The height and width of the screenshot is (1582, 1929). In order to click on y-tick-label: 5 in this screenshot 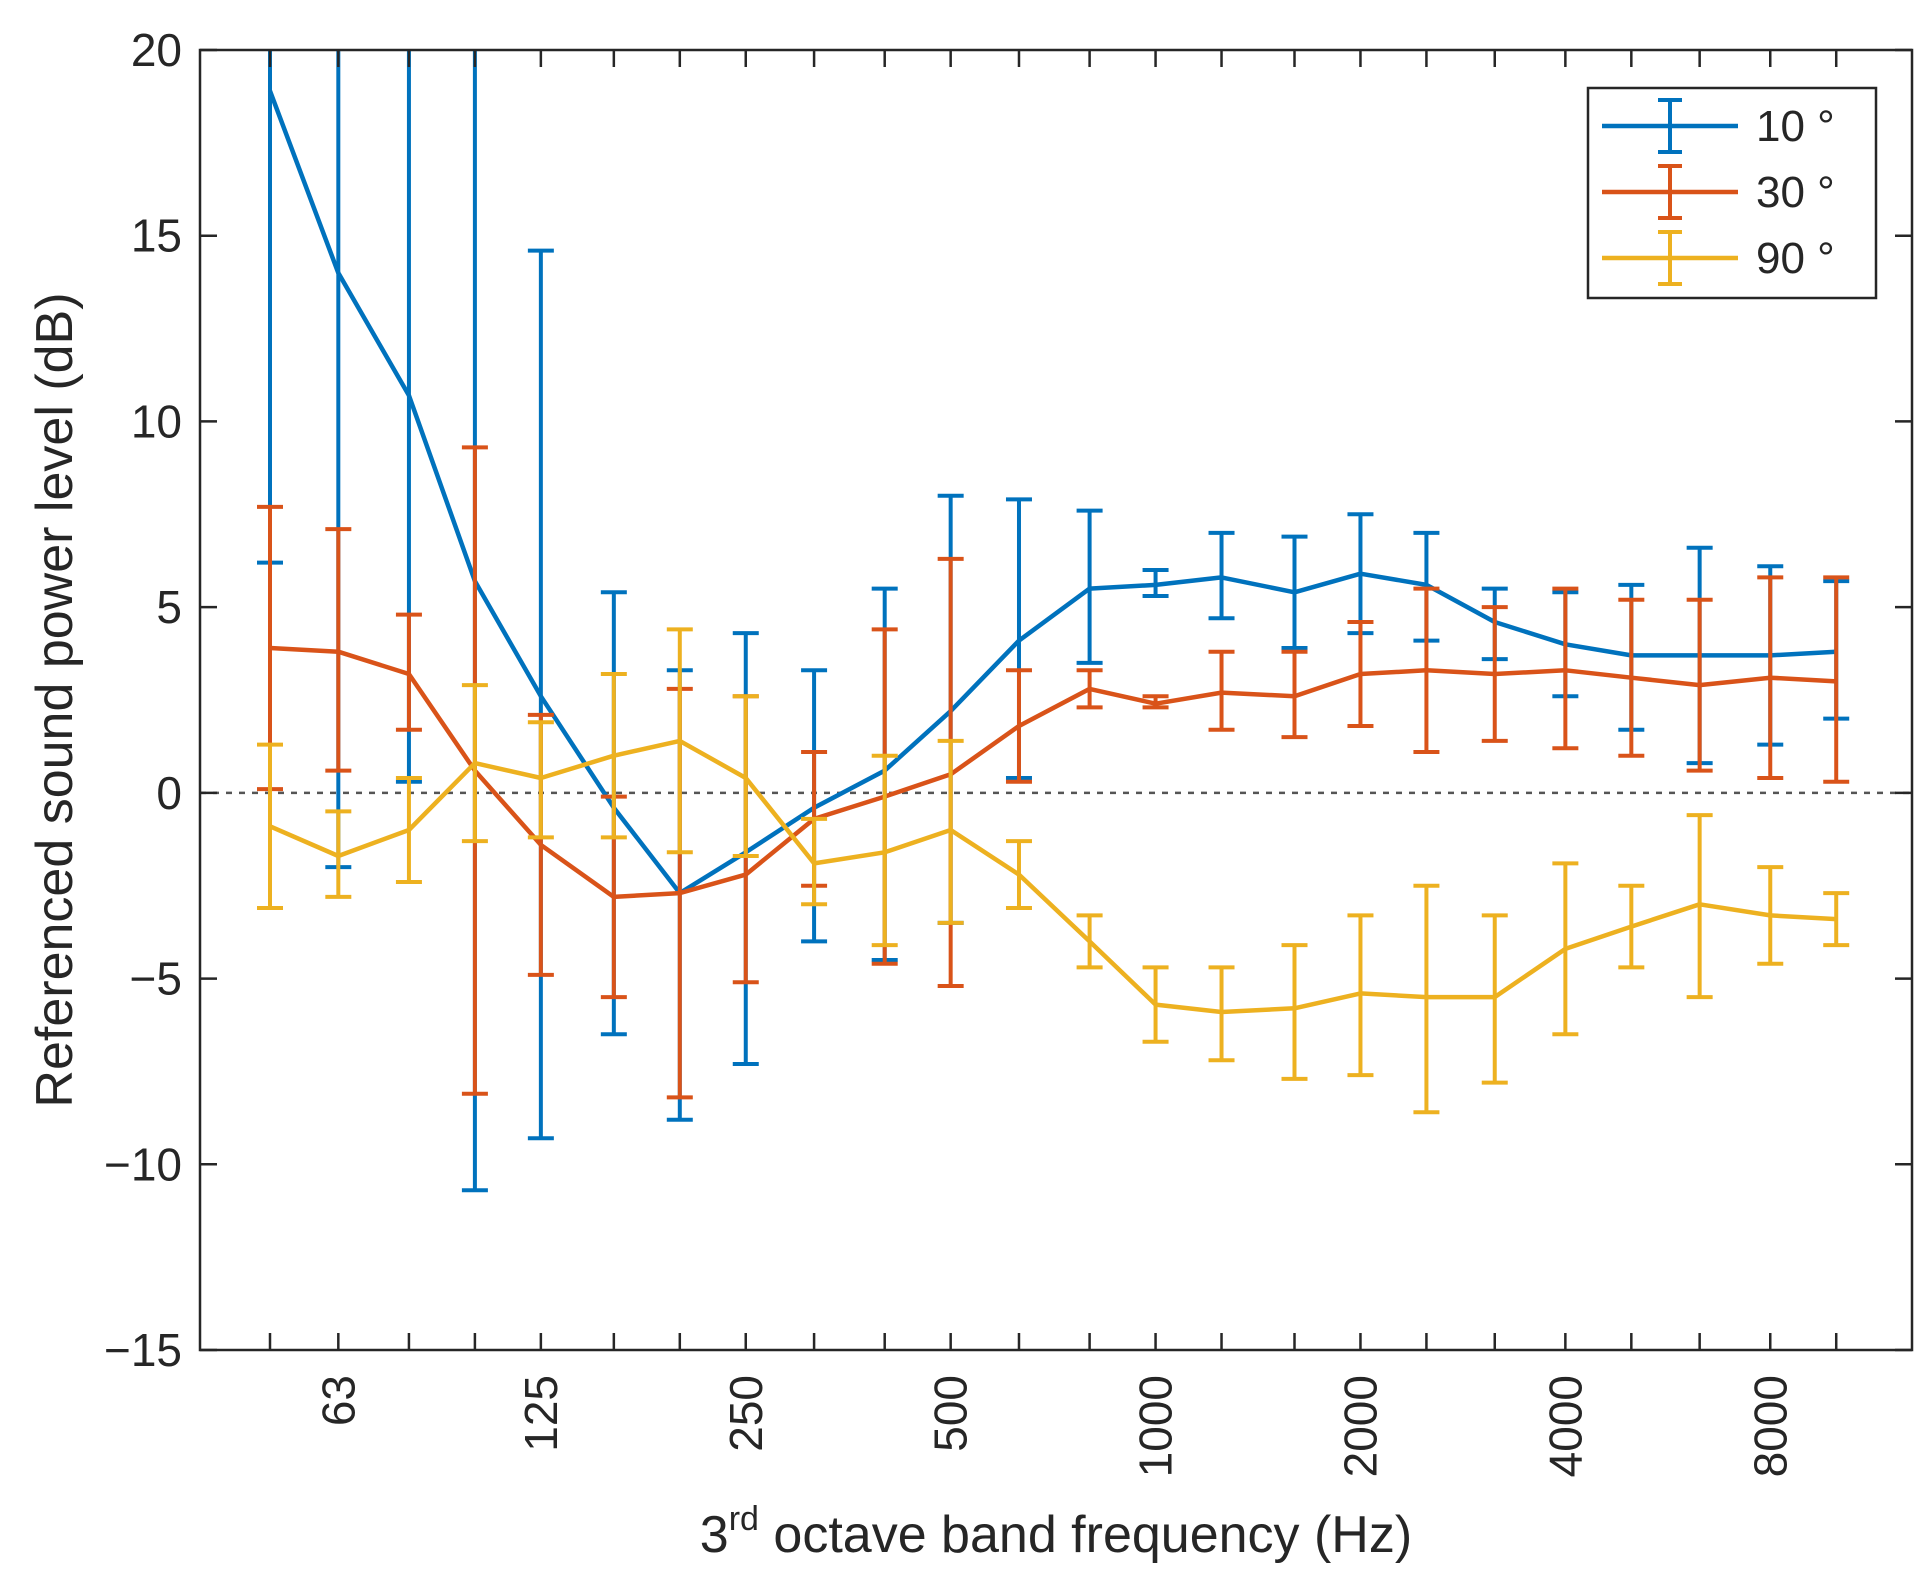, I will do `click(169, 607)`.